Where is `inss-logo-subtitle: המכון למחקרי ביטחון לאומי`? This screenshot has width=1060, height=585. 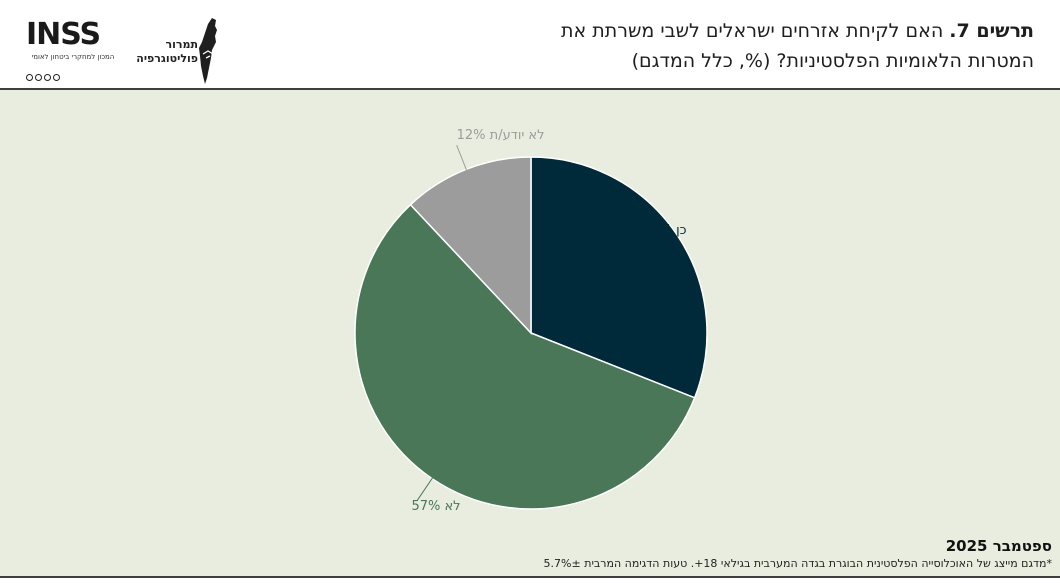 inss-logo-subtitle: המכון למחקרי ביטחון לאומי is located at coordinates (73, 57).